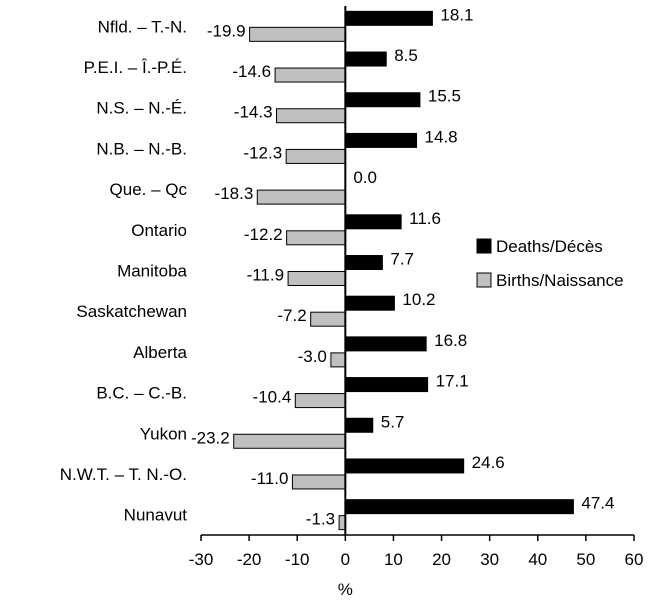  Describe the element at coordinates (131, 311) in the screenshot. I see `category-label: Saskatchewan` at that location.